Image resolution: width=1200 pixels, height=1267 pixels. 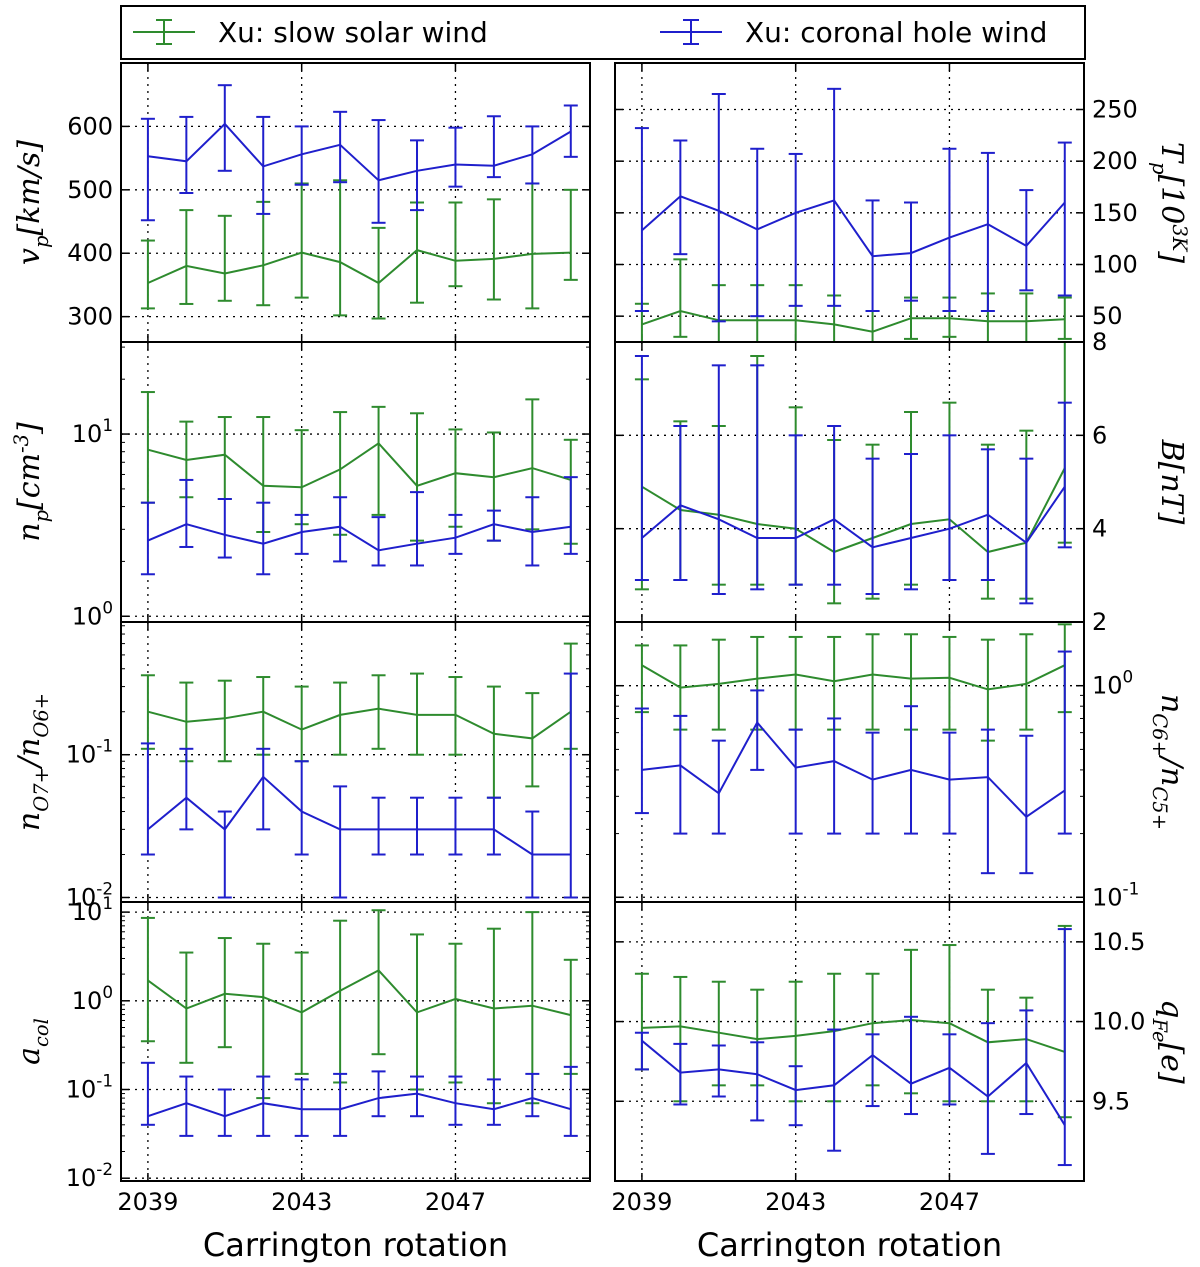 What do you see at coordinates (89, 894) in the screenshot?
I see `y-tick-label: 10⁻²` at bounding box center [89, 894].